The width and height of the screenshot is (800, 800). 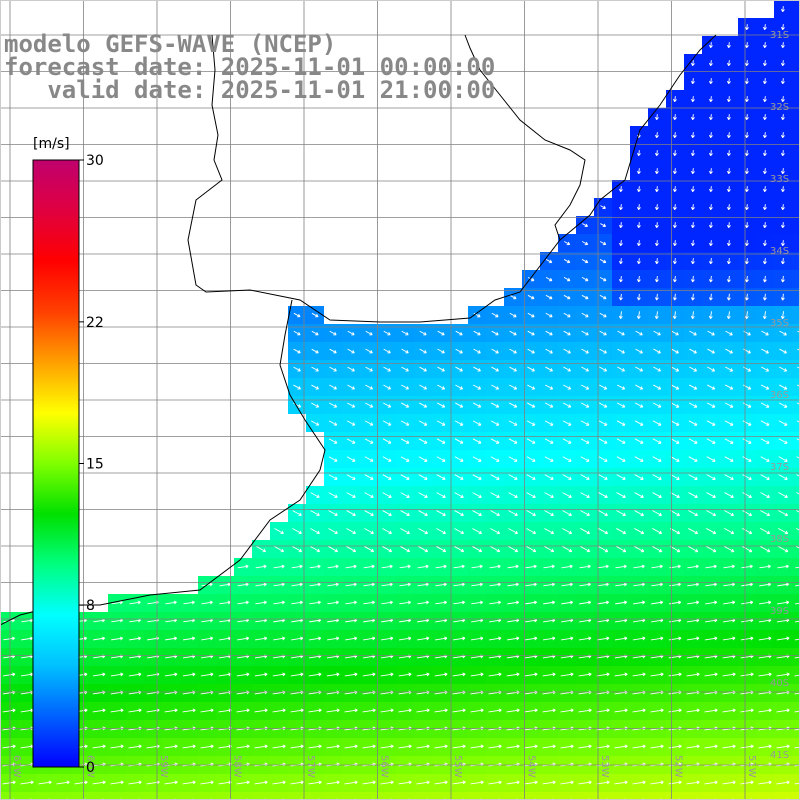 I want to click on longitude-label: 53W, so click(x=604, y=766).